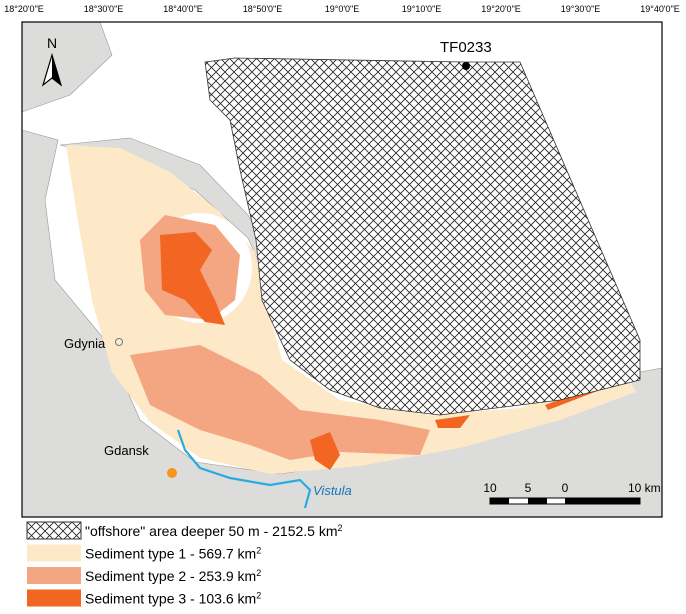  Describe the element at coordinates (244, 469) in the screenshot. I see `river` at that location.